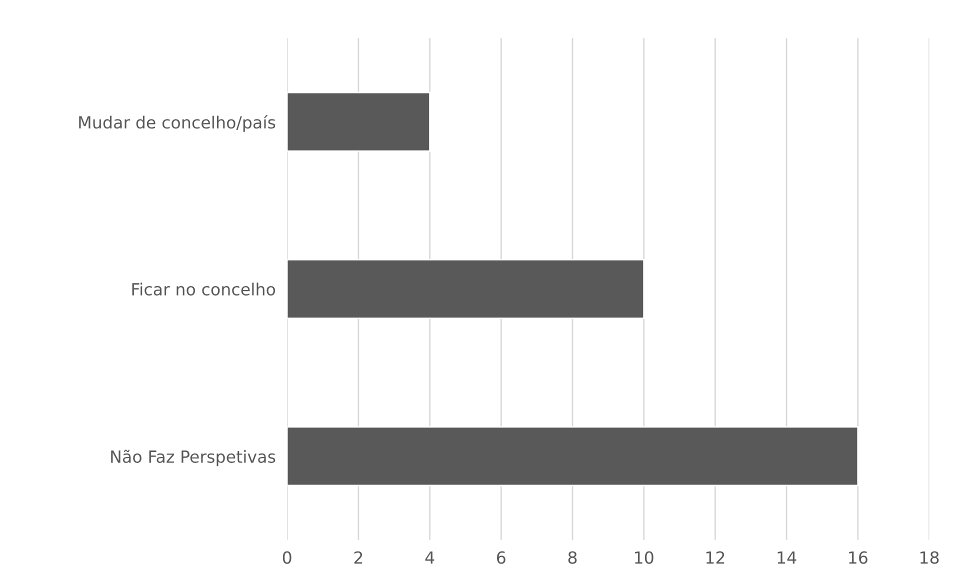 The width and height of the screenshot is (957, 578). Describe the element at coordinates (358, 557) in the screenshot. I see `x-tick-label: 2` at that location.